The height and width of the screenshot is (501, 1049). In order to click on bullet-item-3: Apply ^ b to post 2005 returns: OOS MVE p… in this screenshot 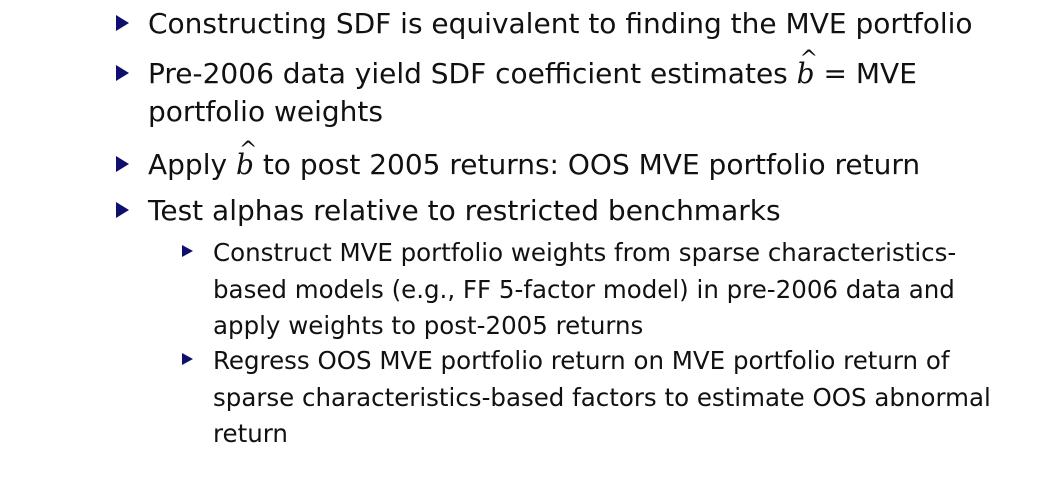, I will do `click(566, 161)`.